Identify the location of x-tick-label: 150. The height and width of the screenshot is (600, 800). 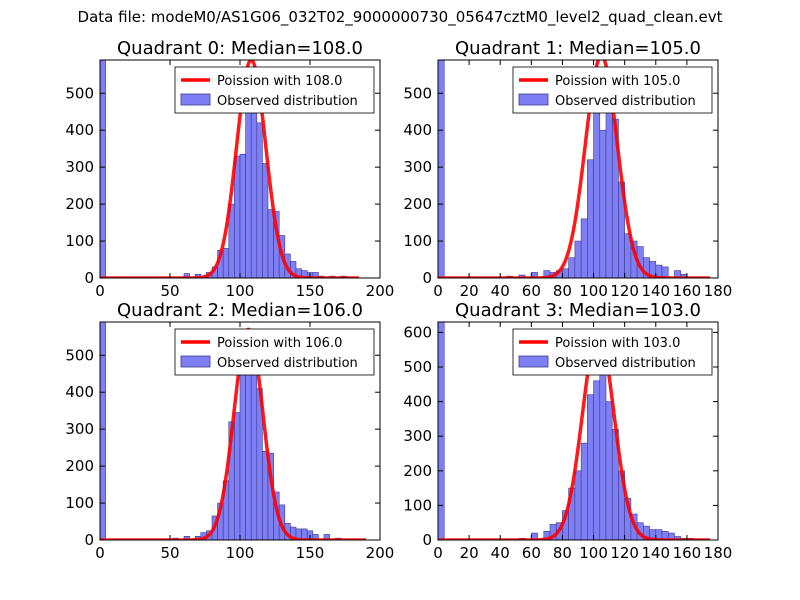
(310, 553).